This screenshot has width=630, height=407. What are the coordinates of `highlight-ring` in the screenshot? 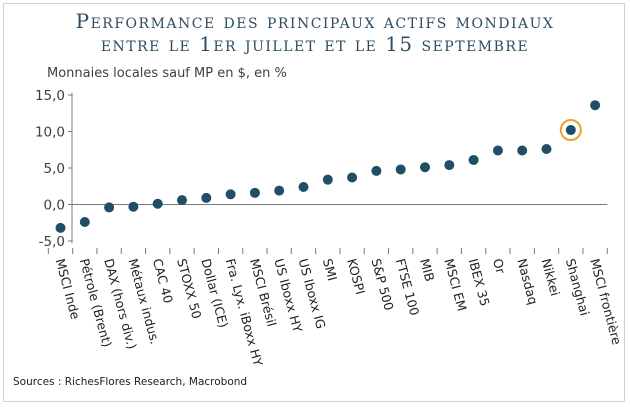 It's located at (570, 130).